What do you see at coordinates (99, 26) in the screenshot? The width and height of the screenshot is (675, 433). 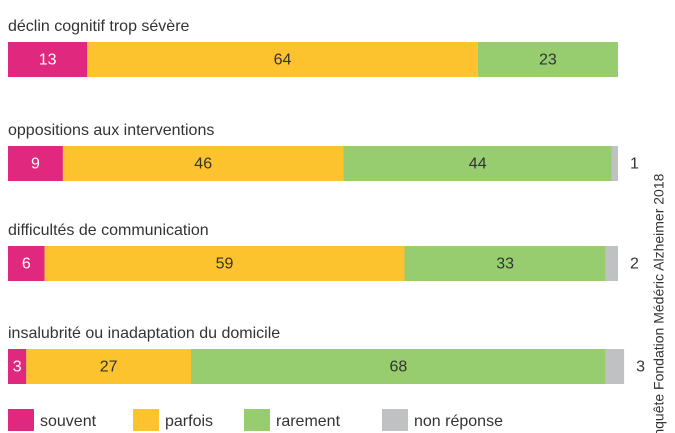 I see `category-label: déclin cognitif trop sévère` at bounding box center [99, 26].